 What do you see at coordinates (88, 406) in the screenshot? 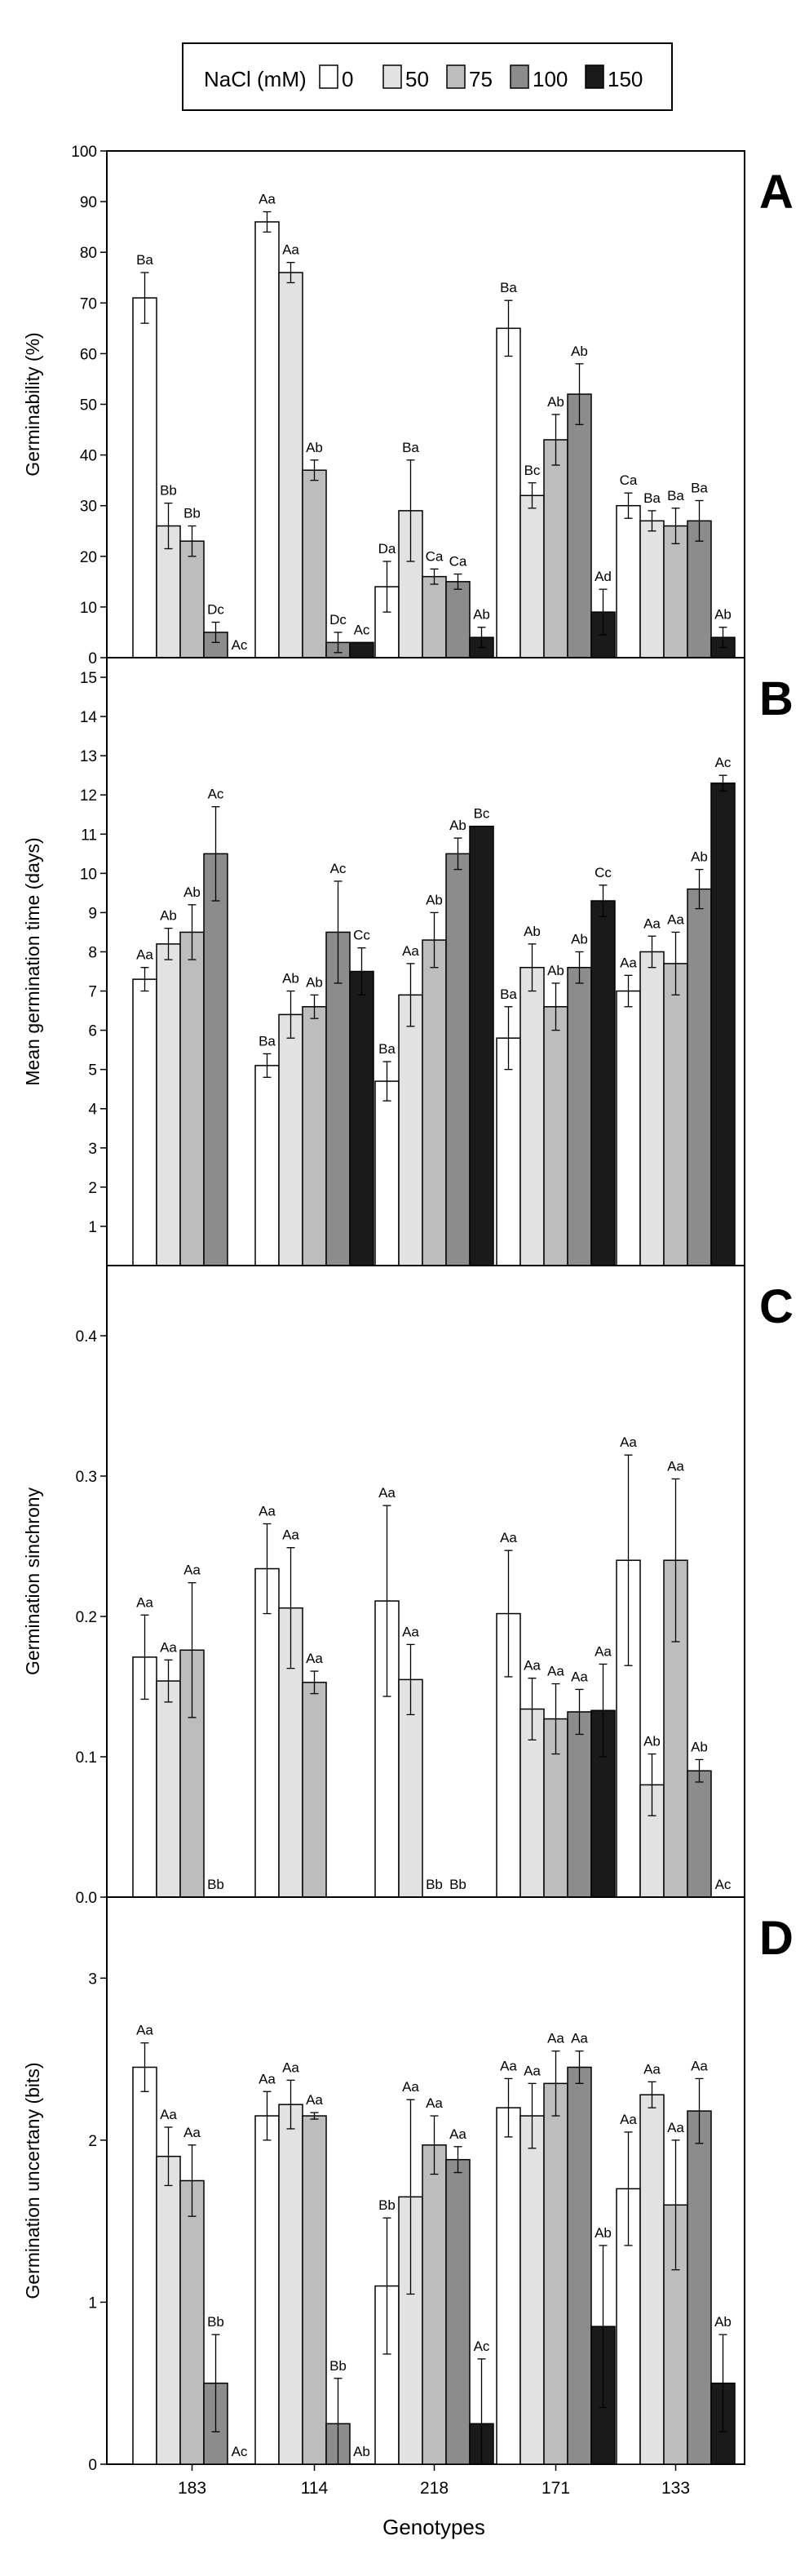
I see `y-tick-label: 50` at bounding box center [88, 406].